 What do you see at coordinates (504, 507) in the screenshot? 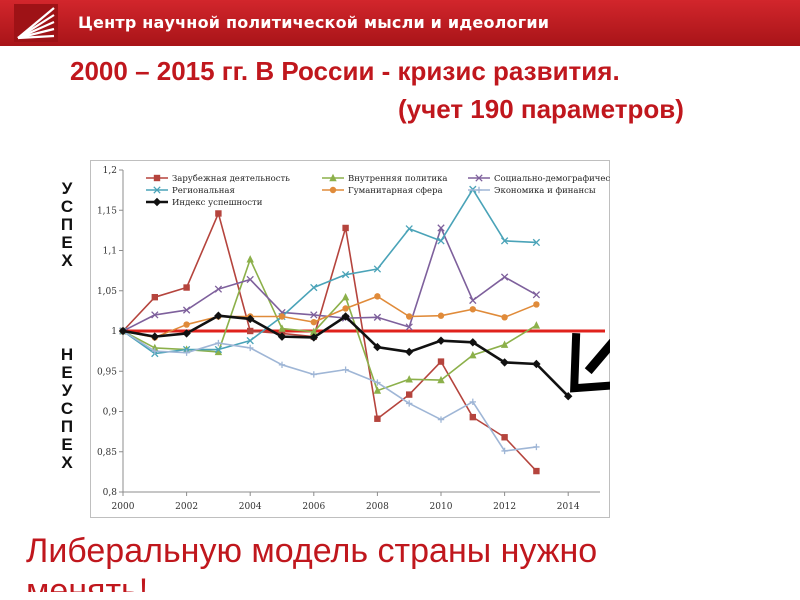
I see `x-tick-label: 2012` at bounding box center [504, 507].